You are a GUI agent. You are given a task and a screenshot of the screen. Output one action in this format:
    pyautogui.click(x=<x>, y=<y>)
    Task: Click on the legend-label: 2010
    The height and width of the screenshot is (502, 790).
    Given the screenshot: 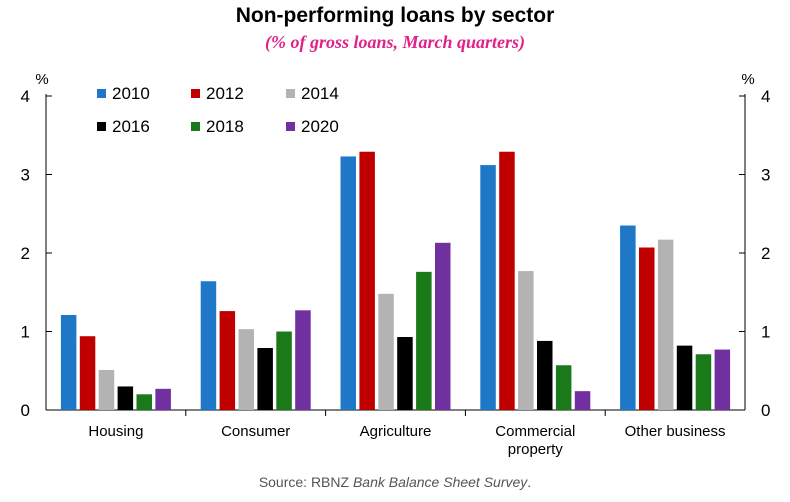 What is the action you would take?
    pyautogui.click(x=131, y=93)
    